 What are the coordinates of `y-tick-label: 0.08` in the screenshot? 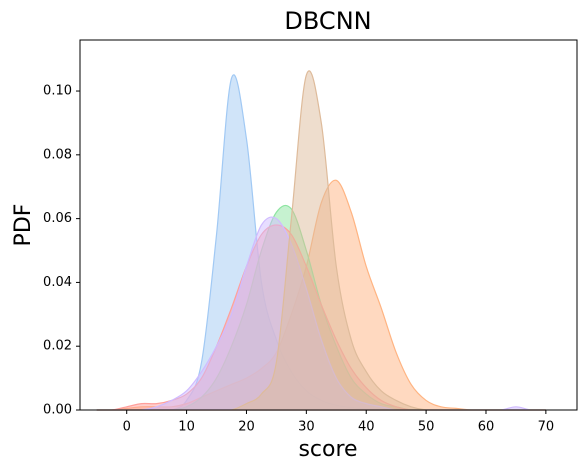 It's located at (57, 154).